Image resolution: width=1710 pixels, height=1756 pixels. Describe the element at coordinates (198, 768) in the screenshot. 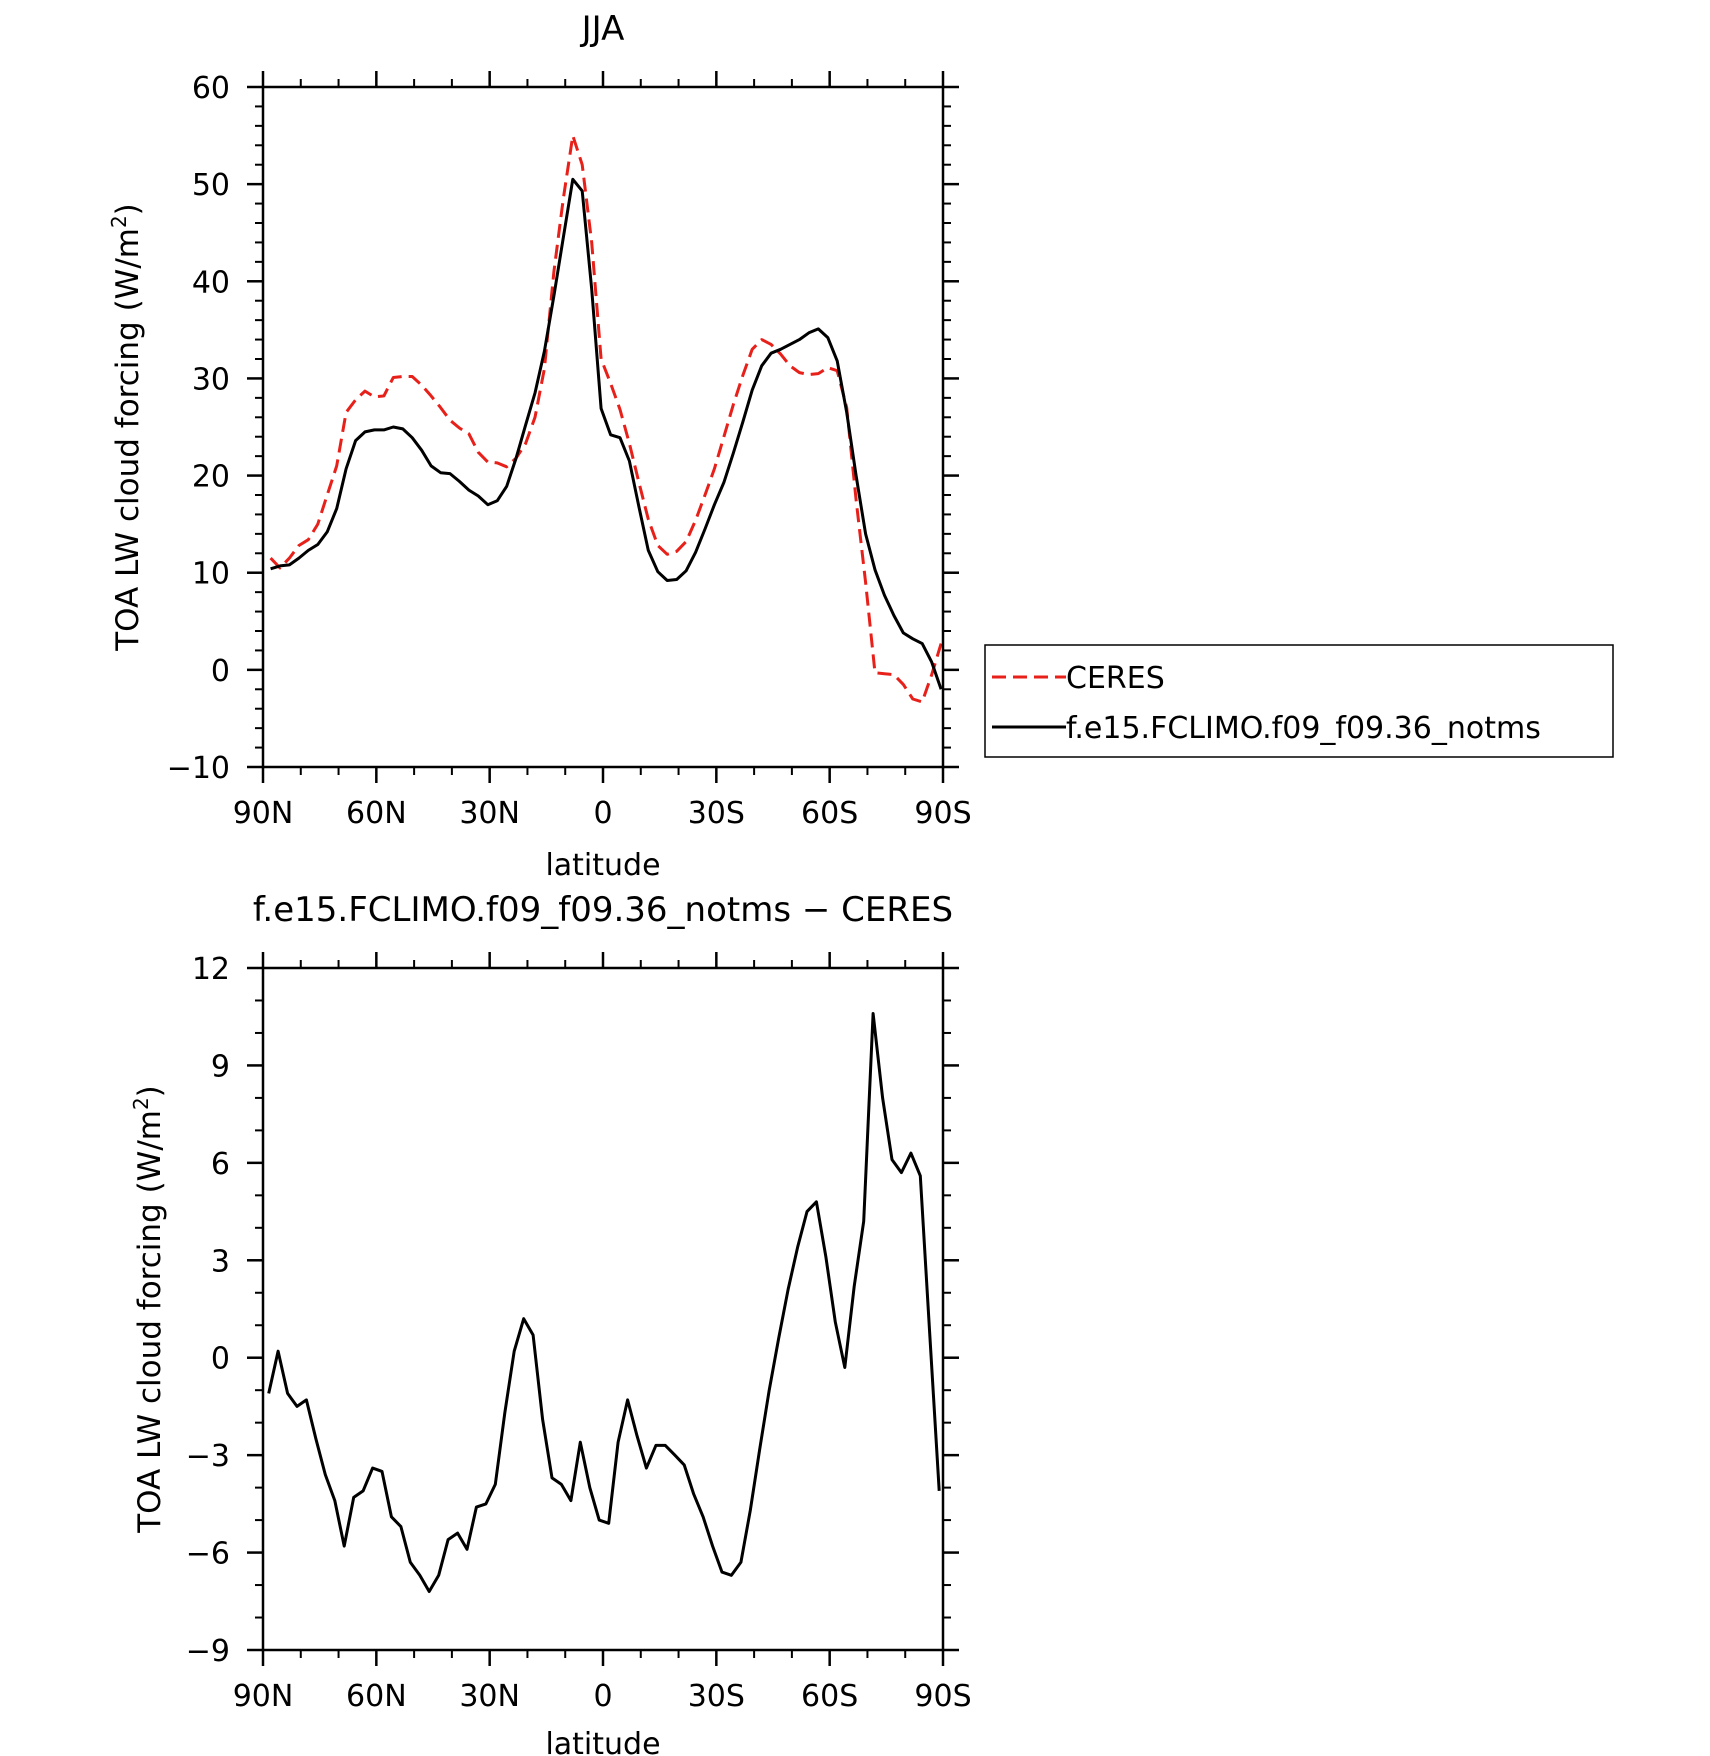

I see `top-y-tick-label: −10` at that location.